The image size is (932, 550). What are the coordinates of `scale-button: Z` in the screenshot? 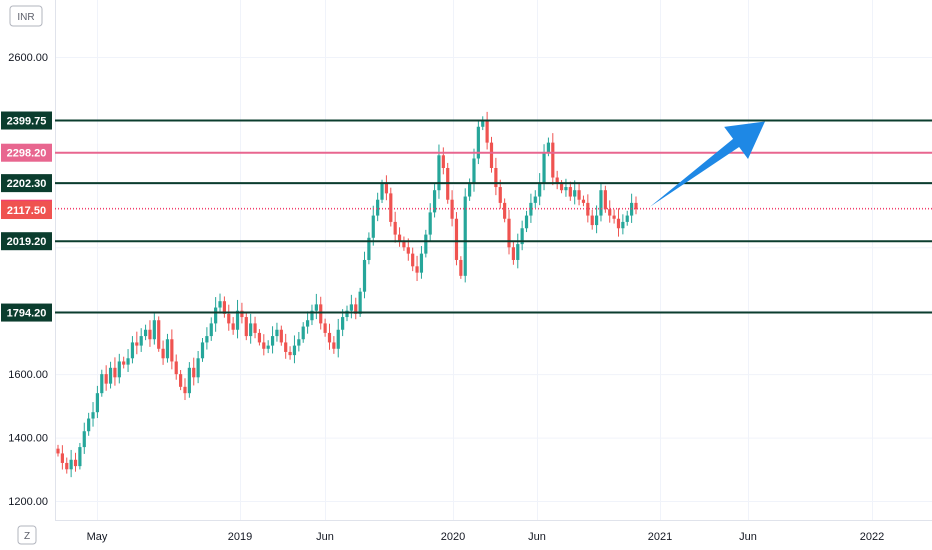 It's located at (27, 535).